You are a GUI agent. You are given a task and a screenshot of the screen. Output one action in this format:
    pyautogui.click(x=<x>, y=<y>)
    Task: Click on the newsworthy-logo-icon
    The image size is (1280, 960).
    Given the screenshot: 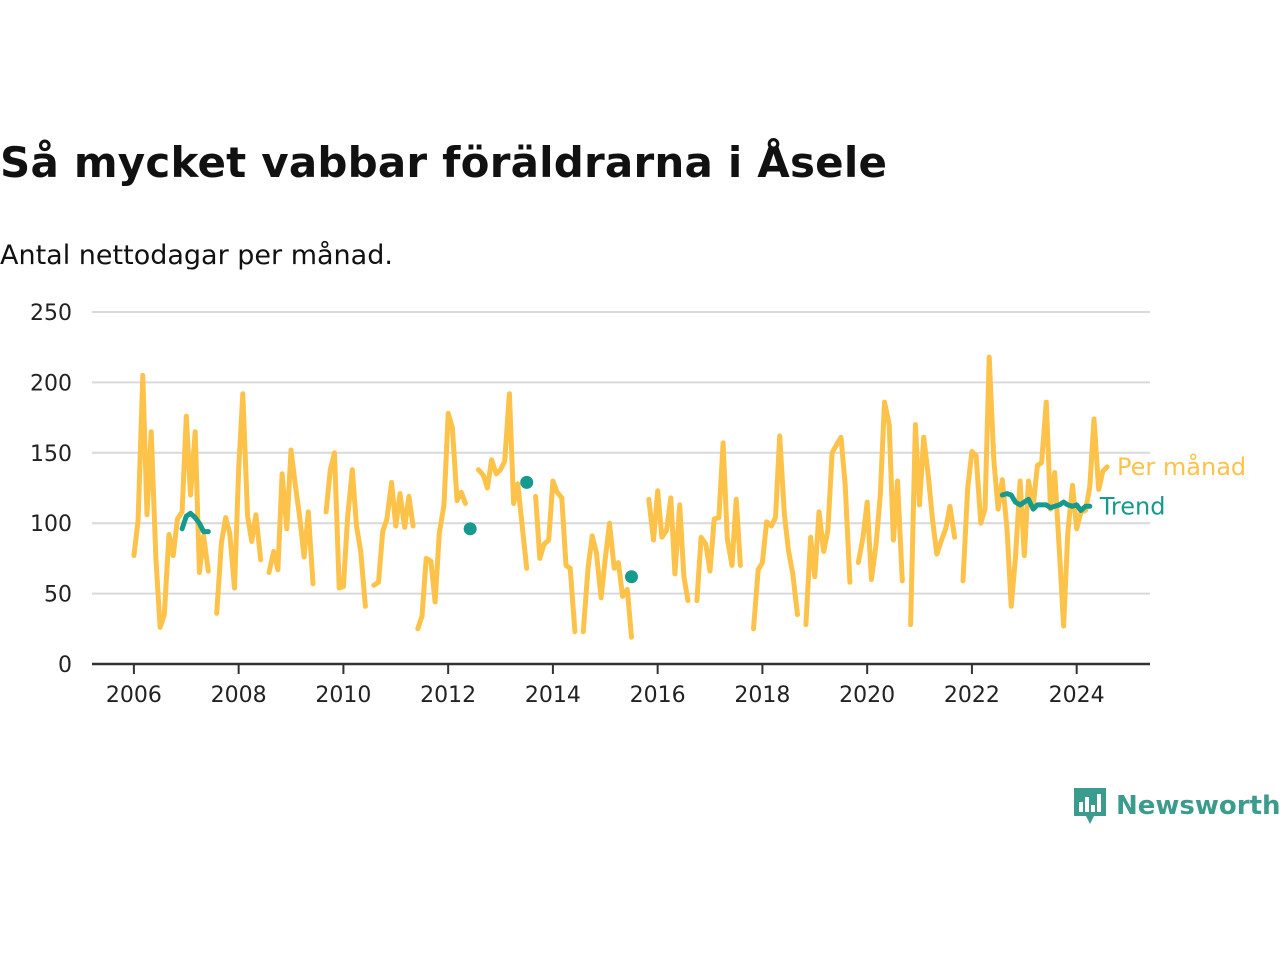 What is the action you would take?
    pyautogui.click(x=1090, y=806)
    